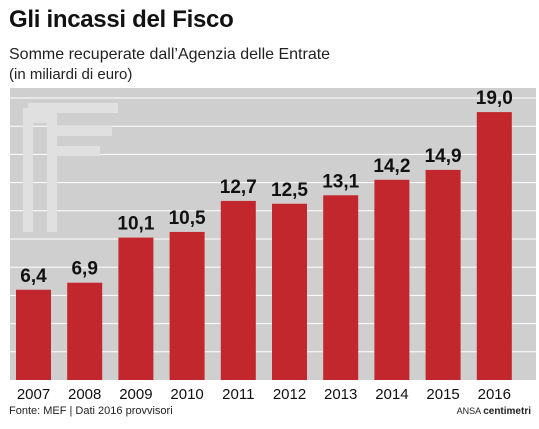 Image resolution: width=539 pixels, height=429 pixels. What do you see at coordinates (121, 19) in the screenshot?
I see `chart-title: Gli incassi del Fisco` at bounding box center [121, 19].